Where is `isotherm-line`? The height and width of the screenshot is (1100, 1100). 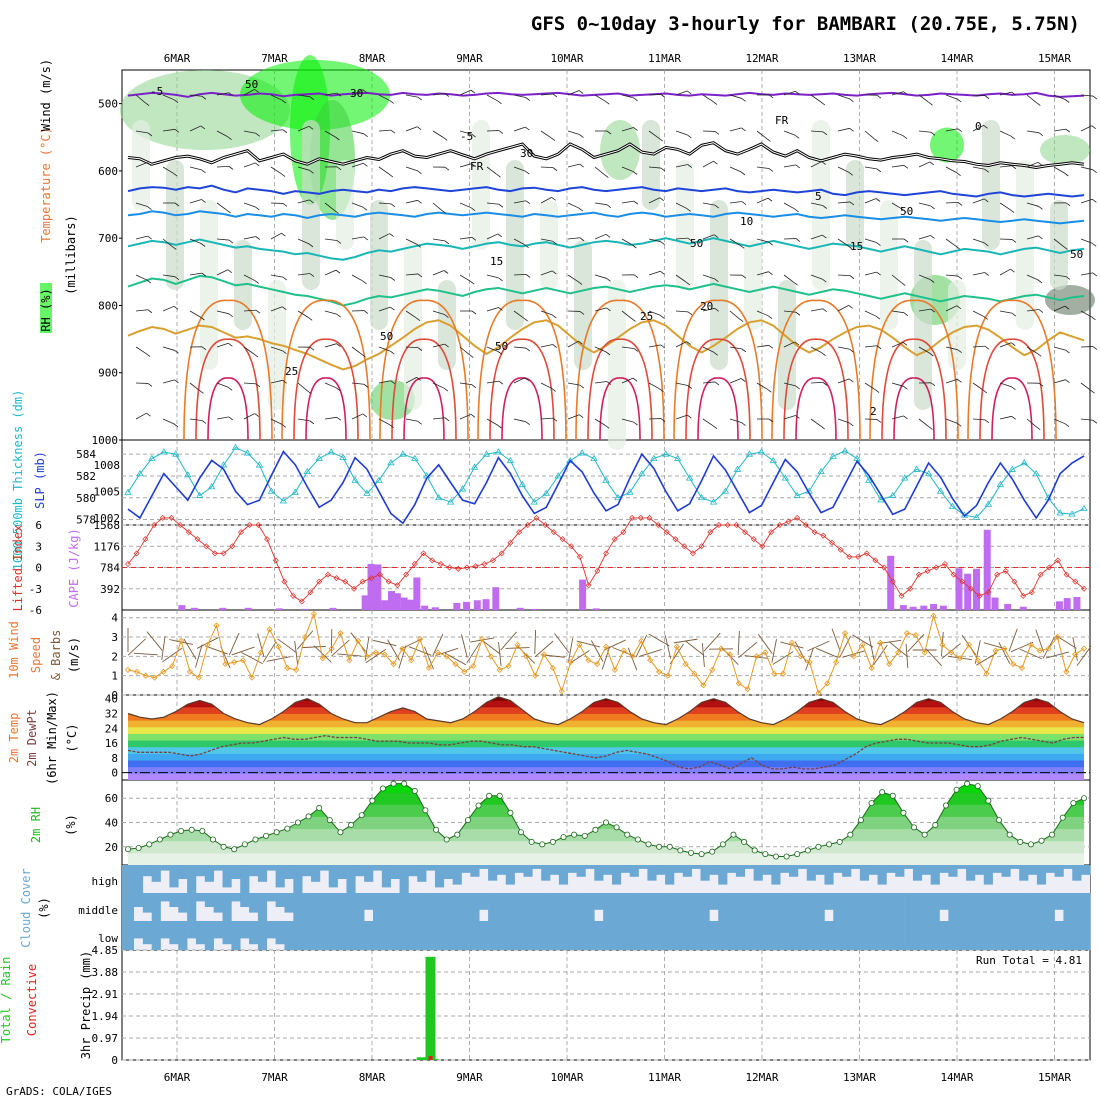 isotherm-line is located at coordinates (606, 94).